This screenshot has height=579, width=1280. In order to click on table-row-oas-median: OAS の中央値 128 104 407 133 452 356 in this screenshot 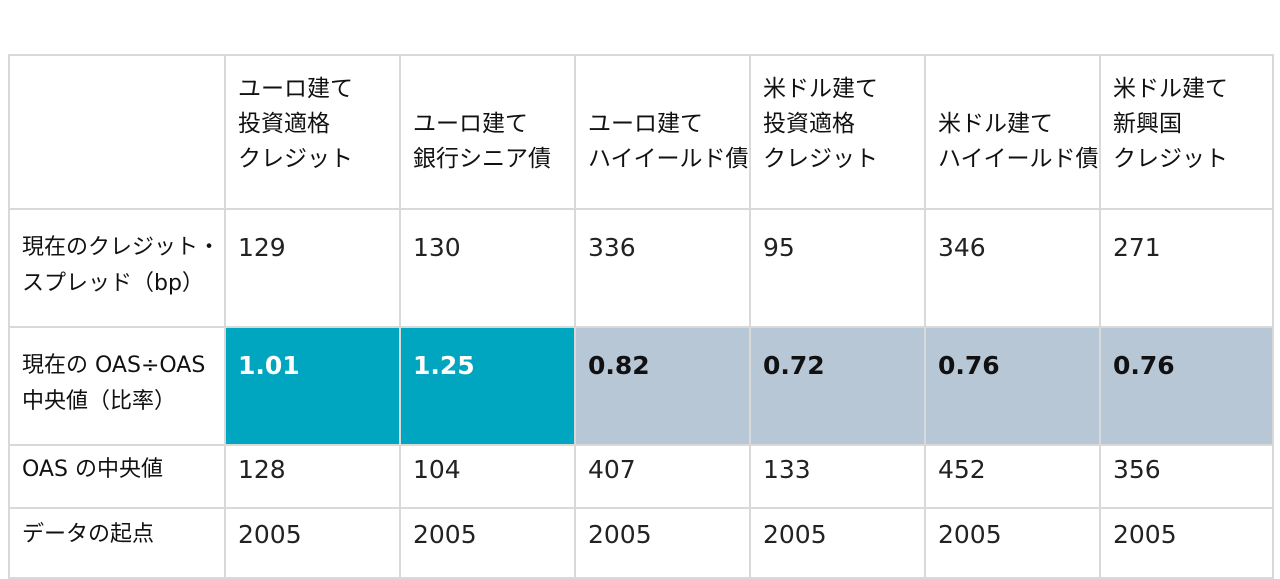, I will do `click(641, 476)`.